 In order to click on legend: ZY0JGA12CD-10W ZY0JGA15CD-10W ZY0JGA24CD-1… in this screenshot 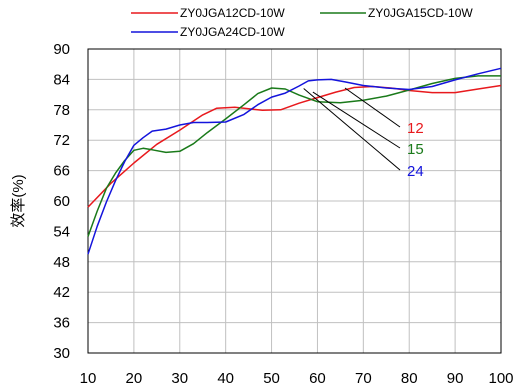, I will do `click(302, 22)`.